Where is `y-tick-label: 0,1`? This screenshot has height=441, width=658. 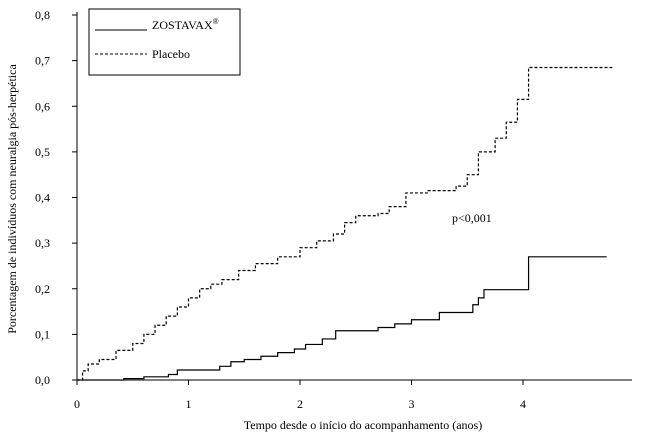
y-tick-label: 0,1 is located at coordinates (42, 334).